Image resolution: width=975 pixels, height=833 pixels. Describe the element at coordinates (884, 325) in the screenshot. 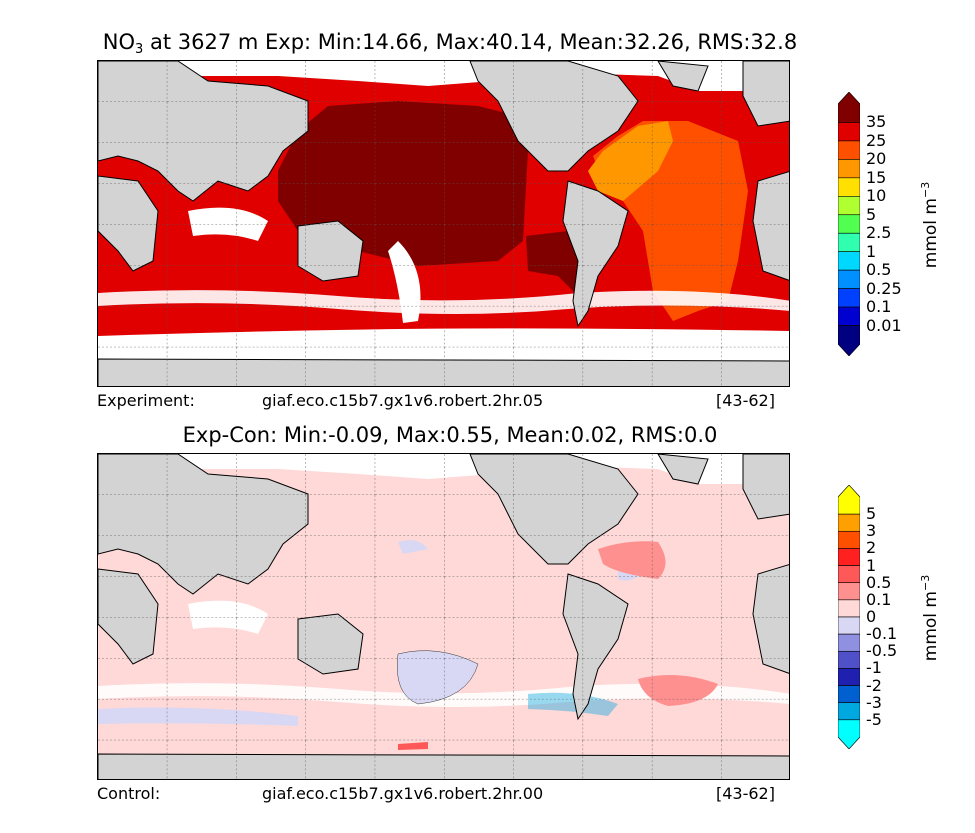

I see `colorbar-tick-label: 0.01` at that location.